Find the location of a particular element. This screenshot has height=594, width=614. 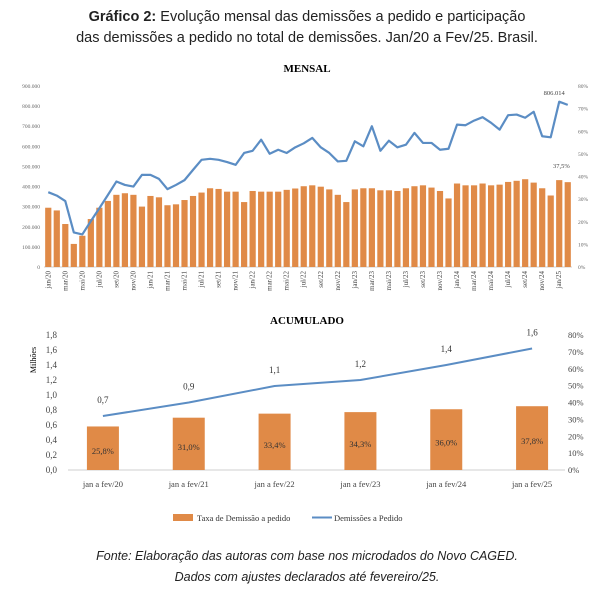

series-line is located at coordinates (317, 382).